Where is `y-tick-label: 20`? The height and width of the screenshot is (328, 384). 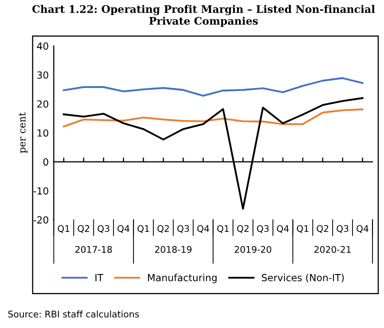
y-tick-label: 20 is located at coordinates (42, 104).